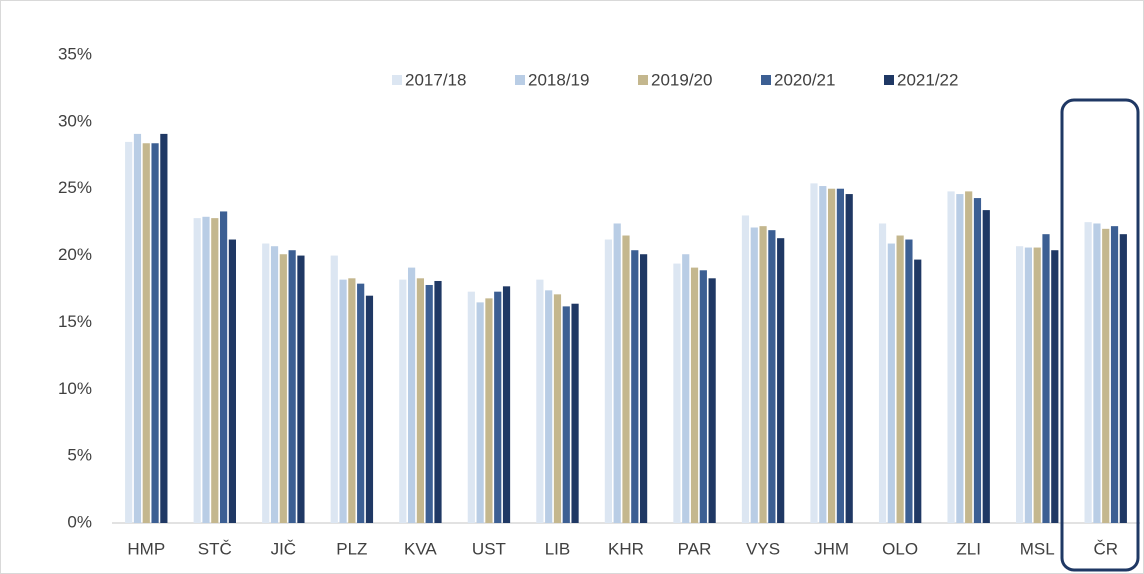 This screenshot has width=1144, height=574. I want to click on x-tick-label: UST, so click(489, 548).